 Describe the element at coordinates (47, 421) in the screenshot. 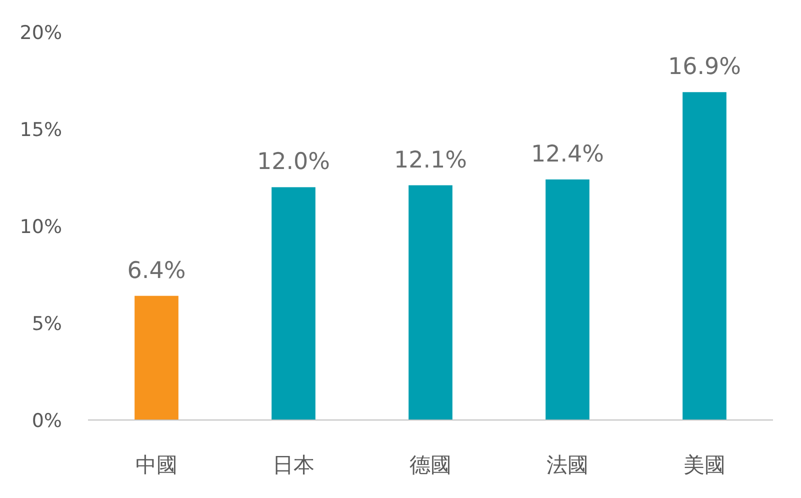

I see `y-tick-label: 0%` at that location.